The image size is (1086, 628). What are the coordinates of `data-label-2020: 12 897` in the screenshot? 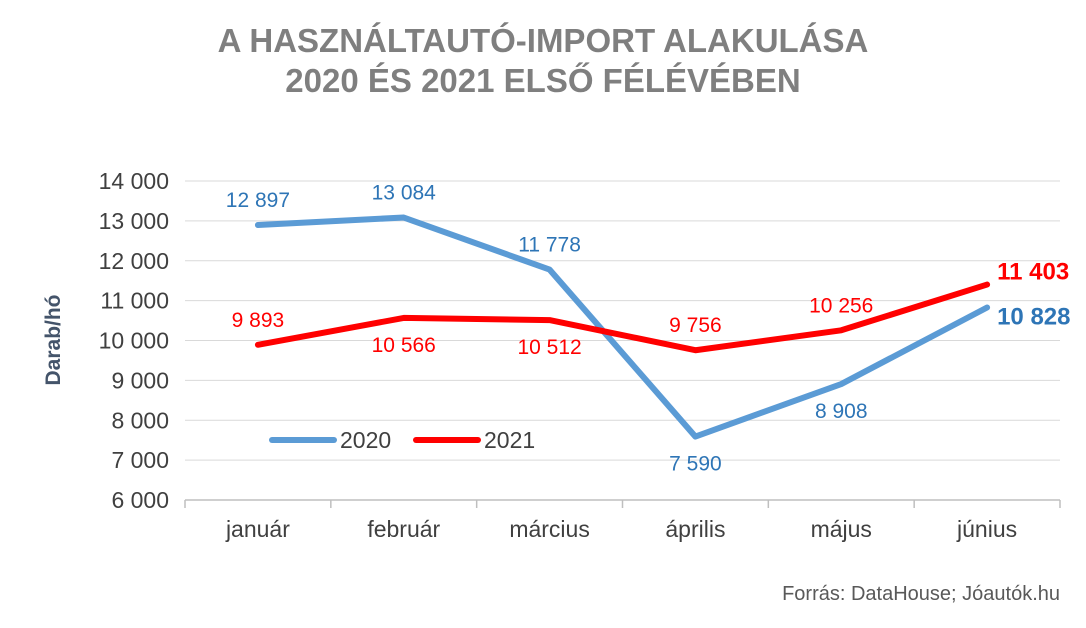 It's located at (258, 200).